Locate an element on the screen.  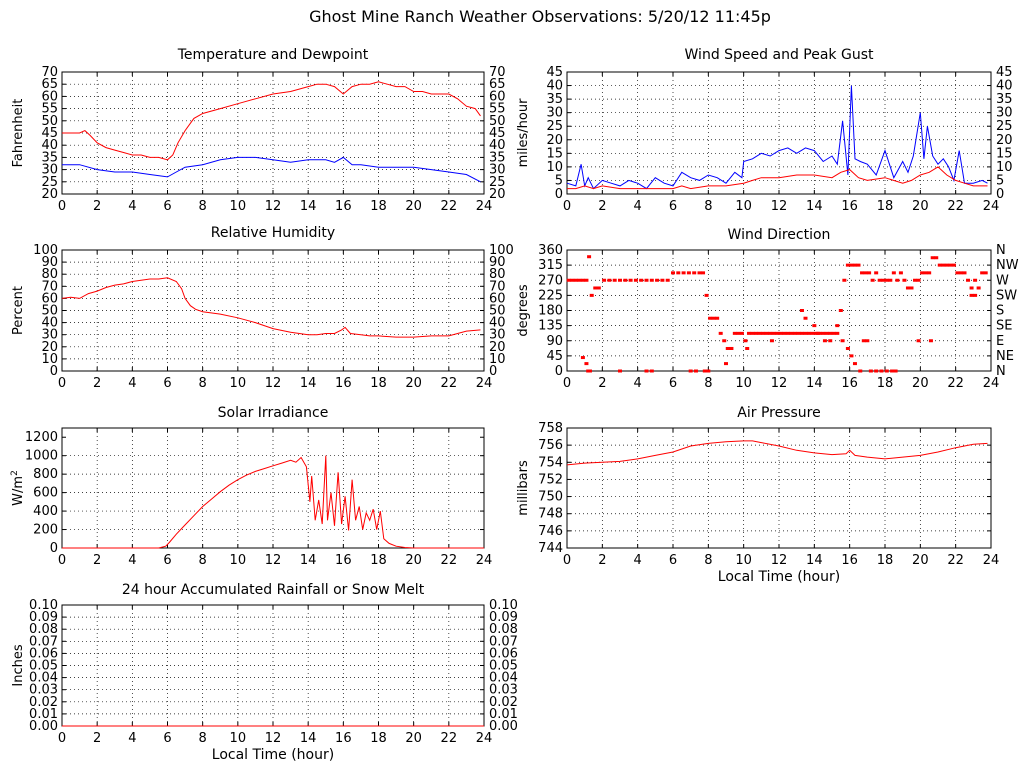
temperature-ytick-right-label: 60 is located at coordinates (497, 96).